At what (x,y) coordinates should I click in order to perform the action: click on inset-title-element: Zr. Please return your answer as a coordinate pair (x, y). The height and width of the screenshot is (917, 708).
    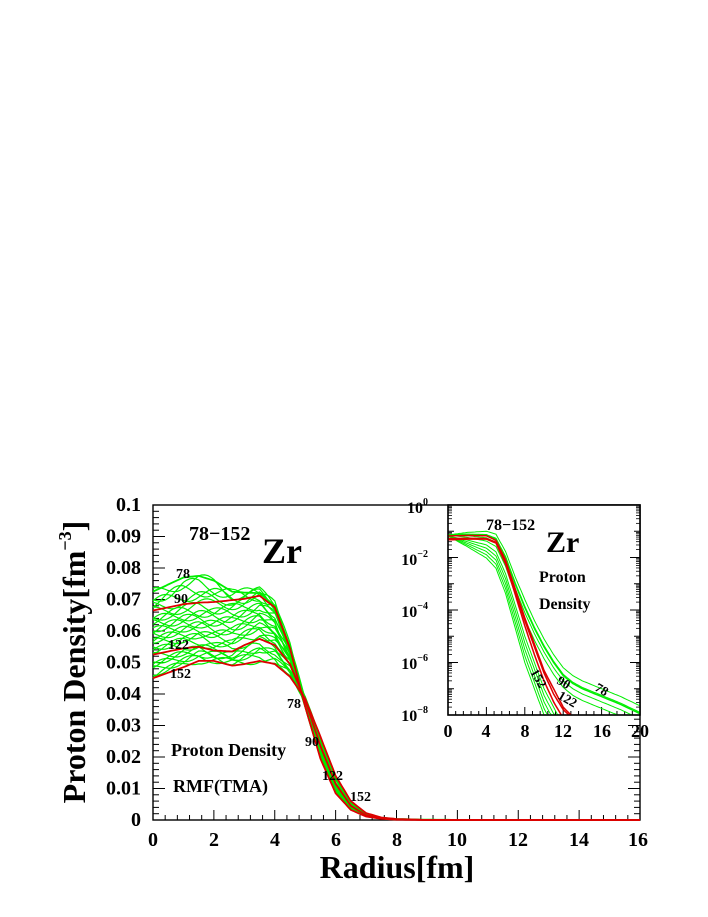
    Looking at the image, I should click on (562, 542).